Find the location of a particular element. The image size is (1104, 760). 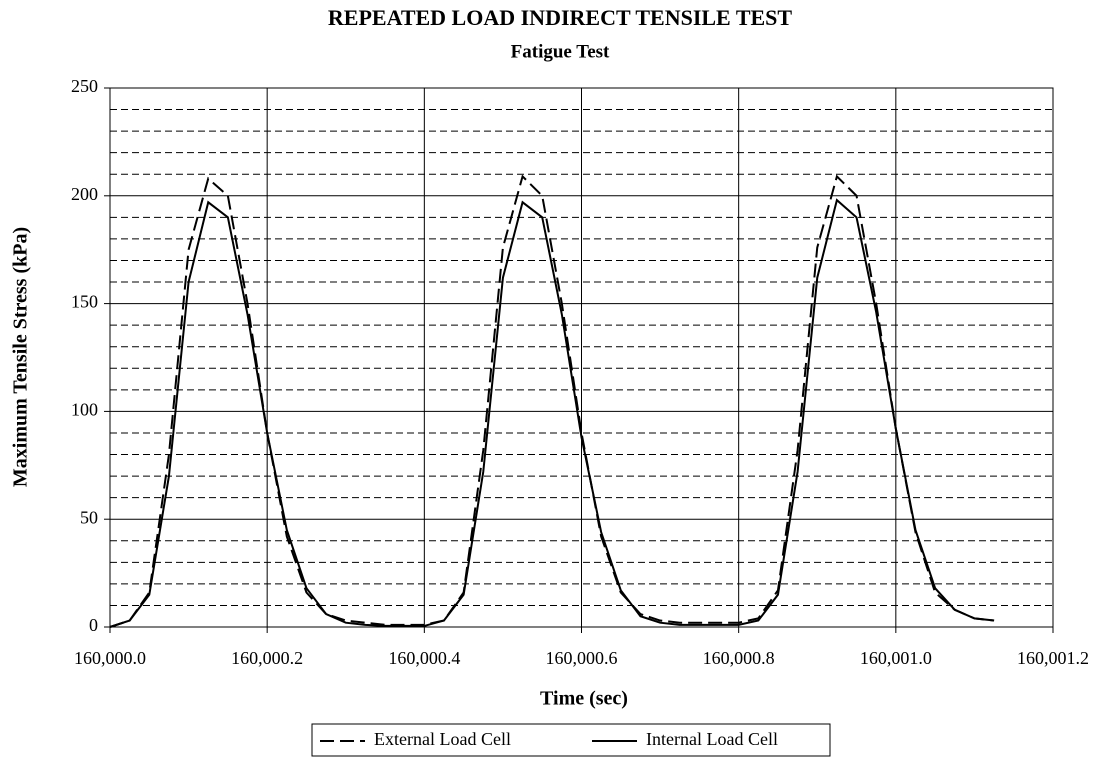

chart-title: REPEATED LOAD INDIRECT TENSILE TEST is located at coordinates (560, 17).